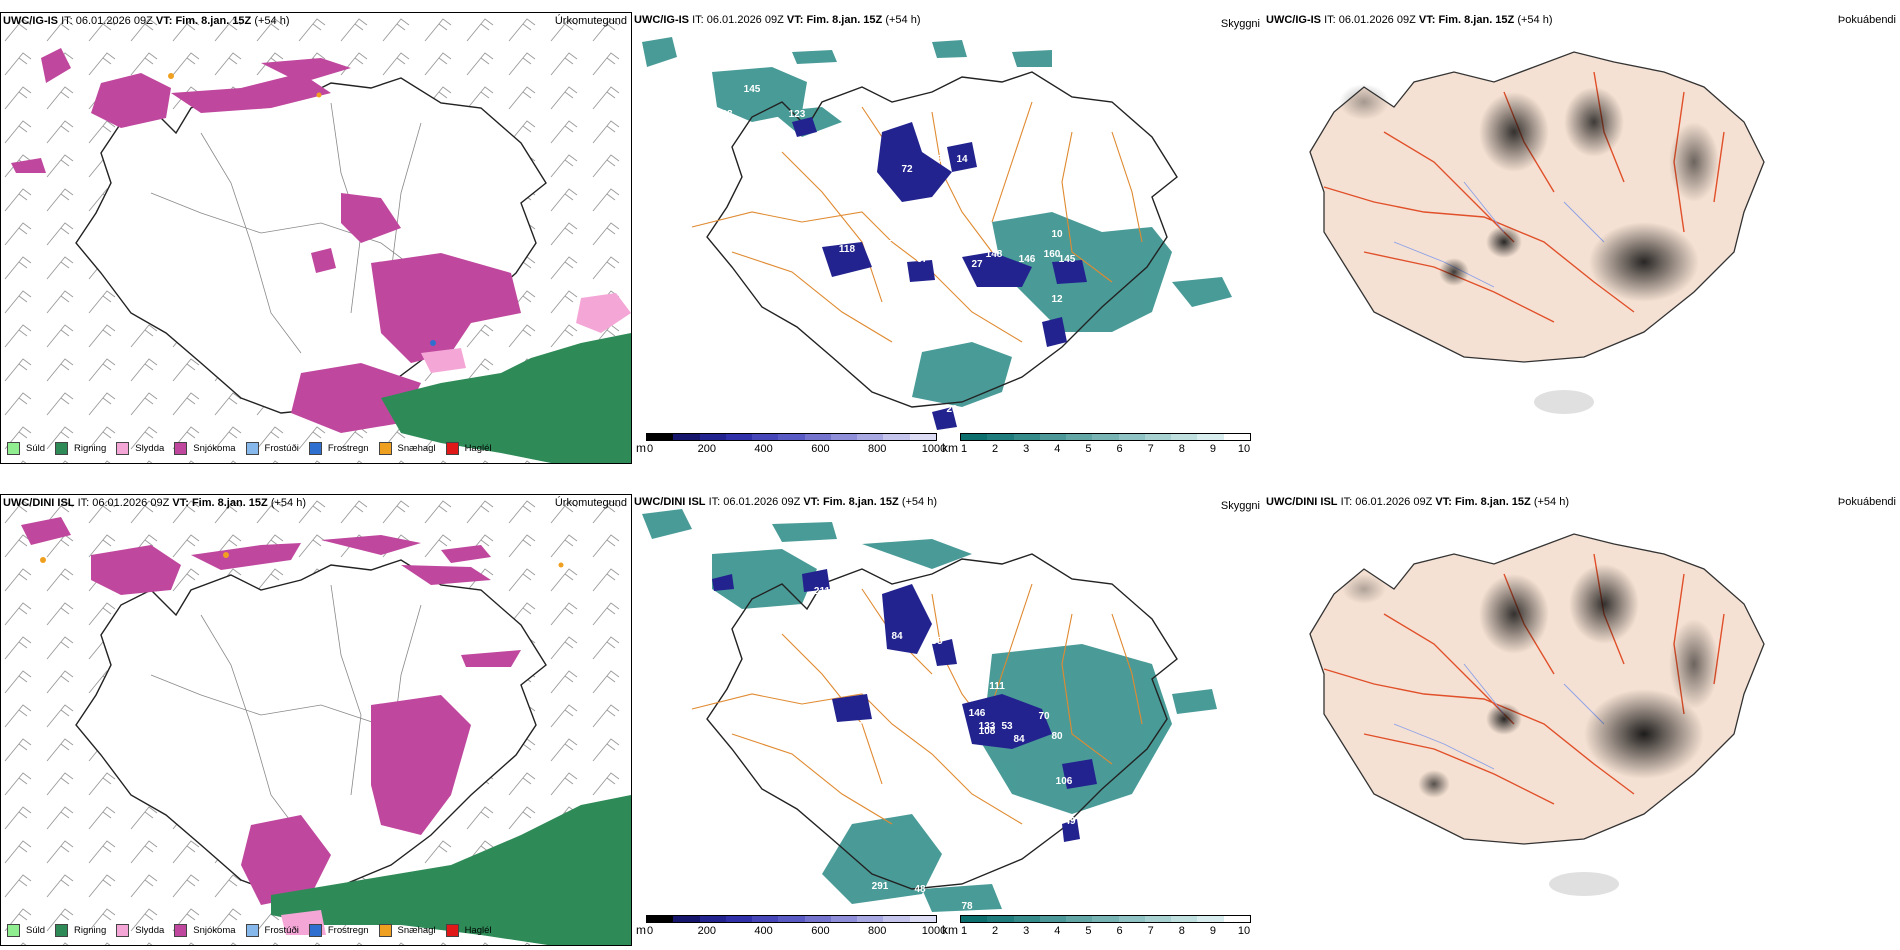  Describe the element at coordinates (937, 641) in the screenshot. I see `cloud-base-label: 95` at that location.